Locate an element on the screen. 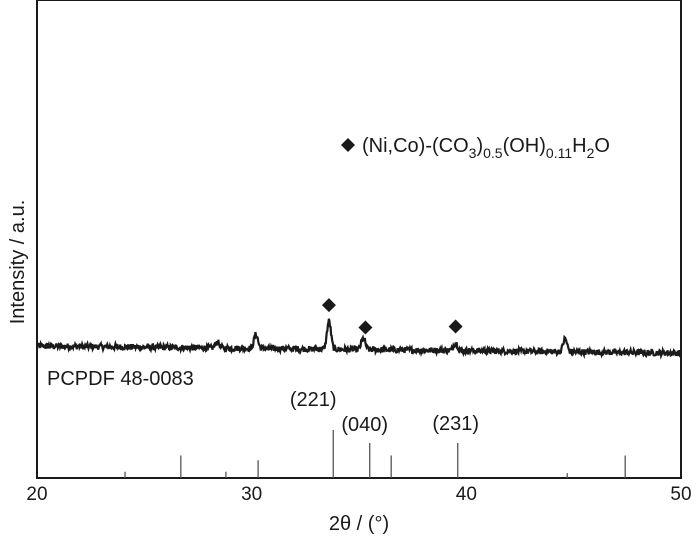  legend-text-part: O is located at coordinates (602, 146).